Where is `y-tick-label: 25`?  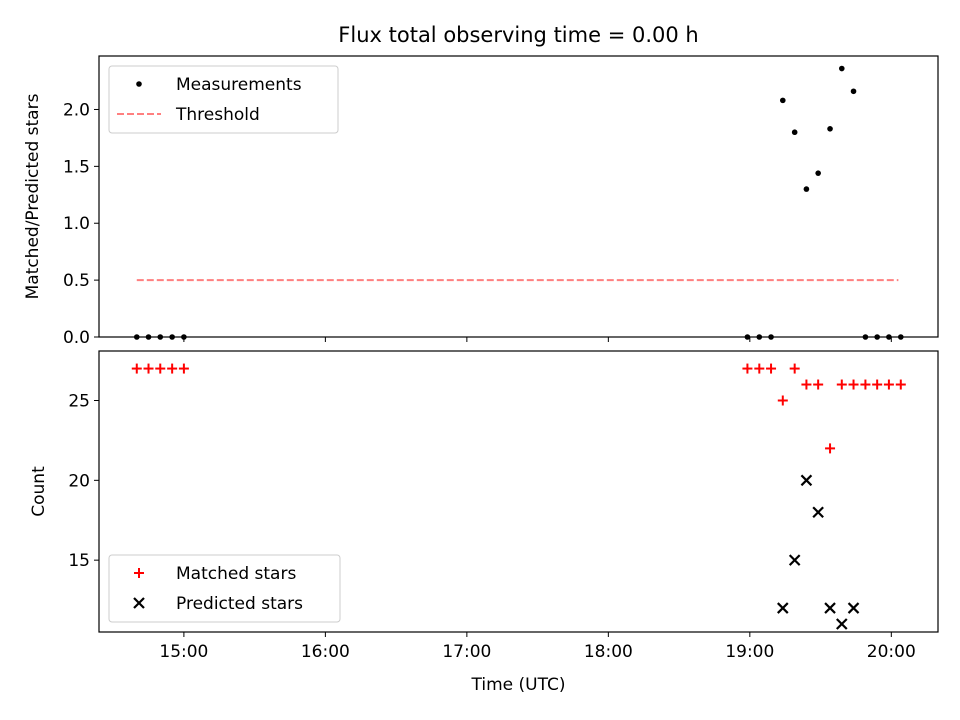 y-tick-label: 25 is located at coordinates (79, 401).